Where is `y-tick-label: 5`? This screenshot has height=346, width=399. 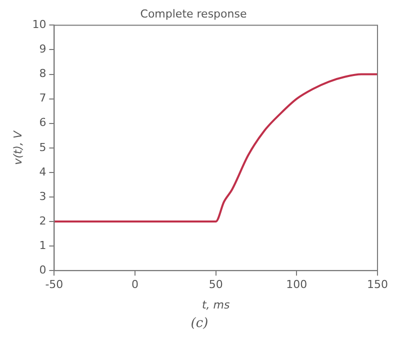 y-tick-label: 5 is located at coordinates (42, 147).